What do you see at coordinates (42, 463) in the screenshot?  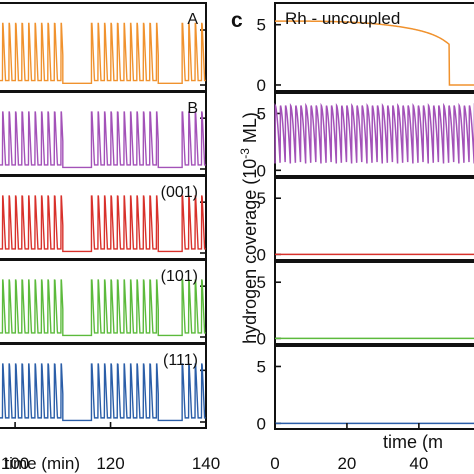 I see `x-axis-title: time (min)` at bounding box center [42, 463].